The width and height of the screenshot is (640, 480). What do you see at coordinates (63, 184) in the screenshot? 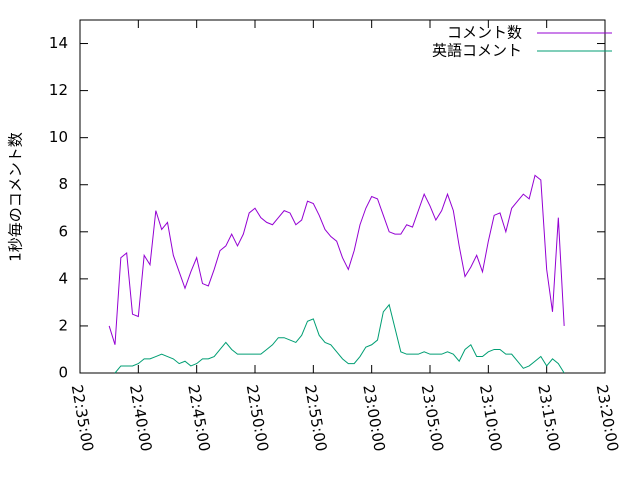
I see `y-tick-label: 8` at bounding box center [63, 184].